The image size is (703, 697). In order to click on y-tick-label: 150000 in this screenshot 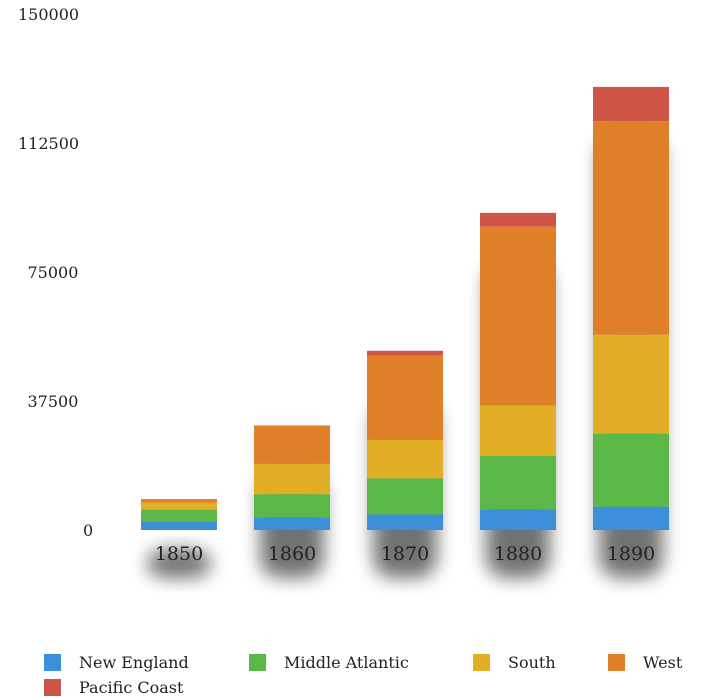, I will do `click(48, 14)`.